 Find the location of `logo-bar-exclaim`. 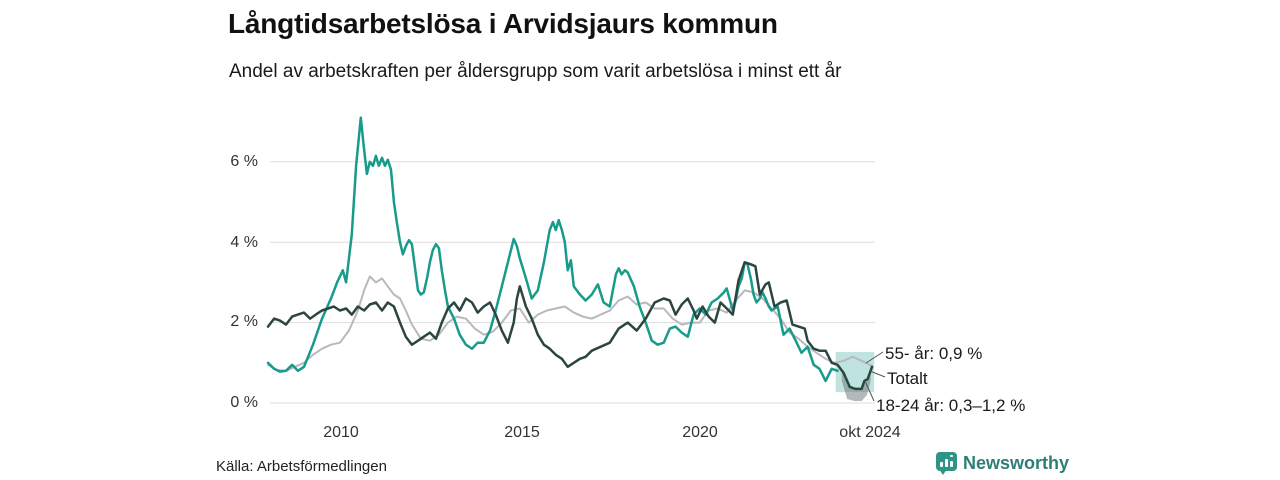

logo-bar-exclaim is located at coordinates (951, 464).